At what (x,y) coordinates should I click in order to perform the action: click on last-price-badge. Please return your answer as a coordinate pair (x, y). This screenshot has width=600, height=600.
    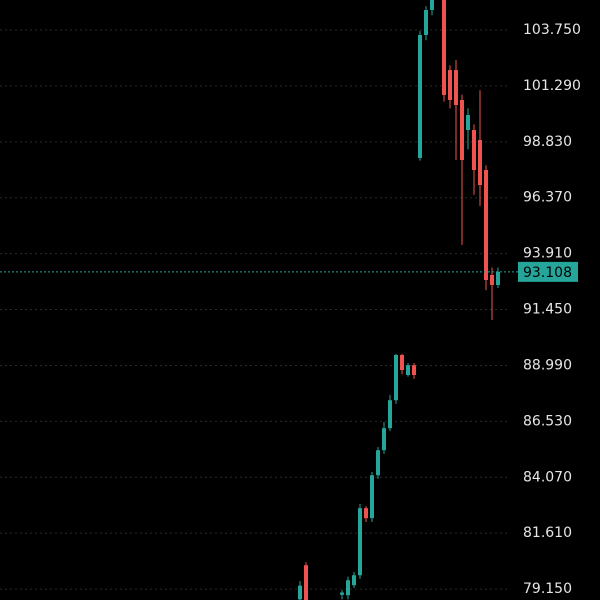
    Looking at the image, I should click on (548, 271).